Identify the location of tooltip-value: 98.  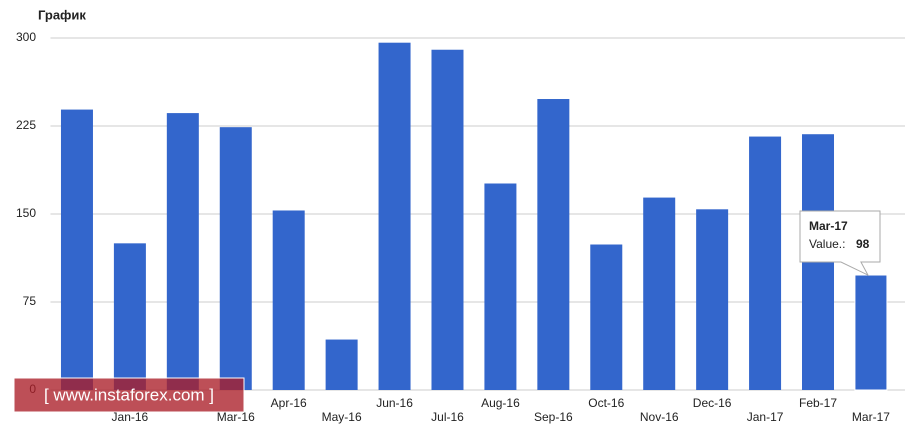
(863, 244).